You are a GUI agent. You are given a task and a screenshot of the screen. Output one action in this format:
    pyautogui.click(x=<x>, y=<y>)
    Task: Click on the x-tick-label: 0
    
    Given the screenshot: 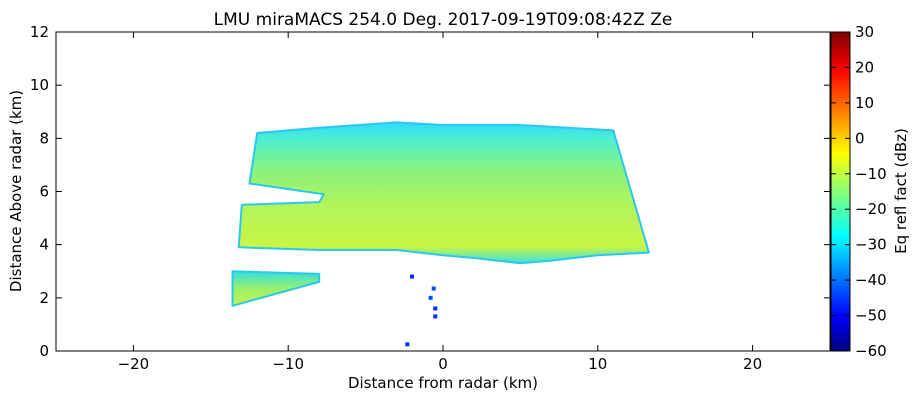 What is the action you would take?
    pyautogui.click(x=443, y=364)
    